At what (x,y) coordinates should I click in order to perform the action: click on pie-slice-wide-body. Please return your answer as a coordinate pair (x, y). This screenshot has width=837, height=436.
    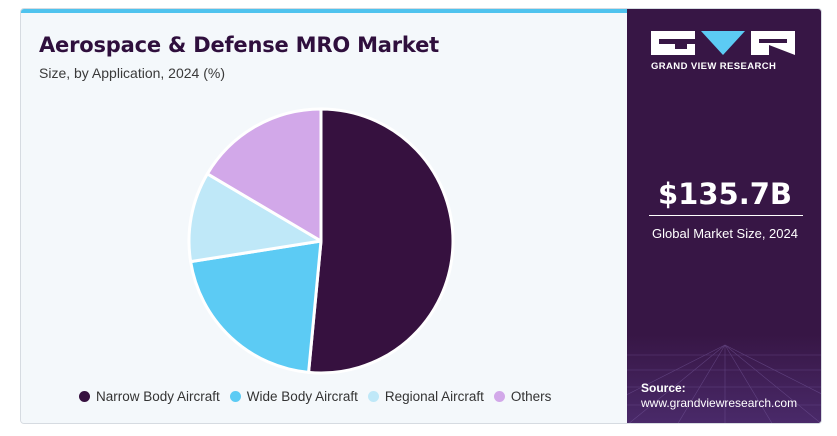
    Looking at the image, I should click on (256, 306).